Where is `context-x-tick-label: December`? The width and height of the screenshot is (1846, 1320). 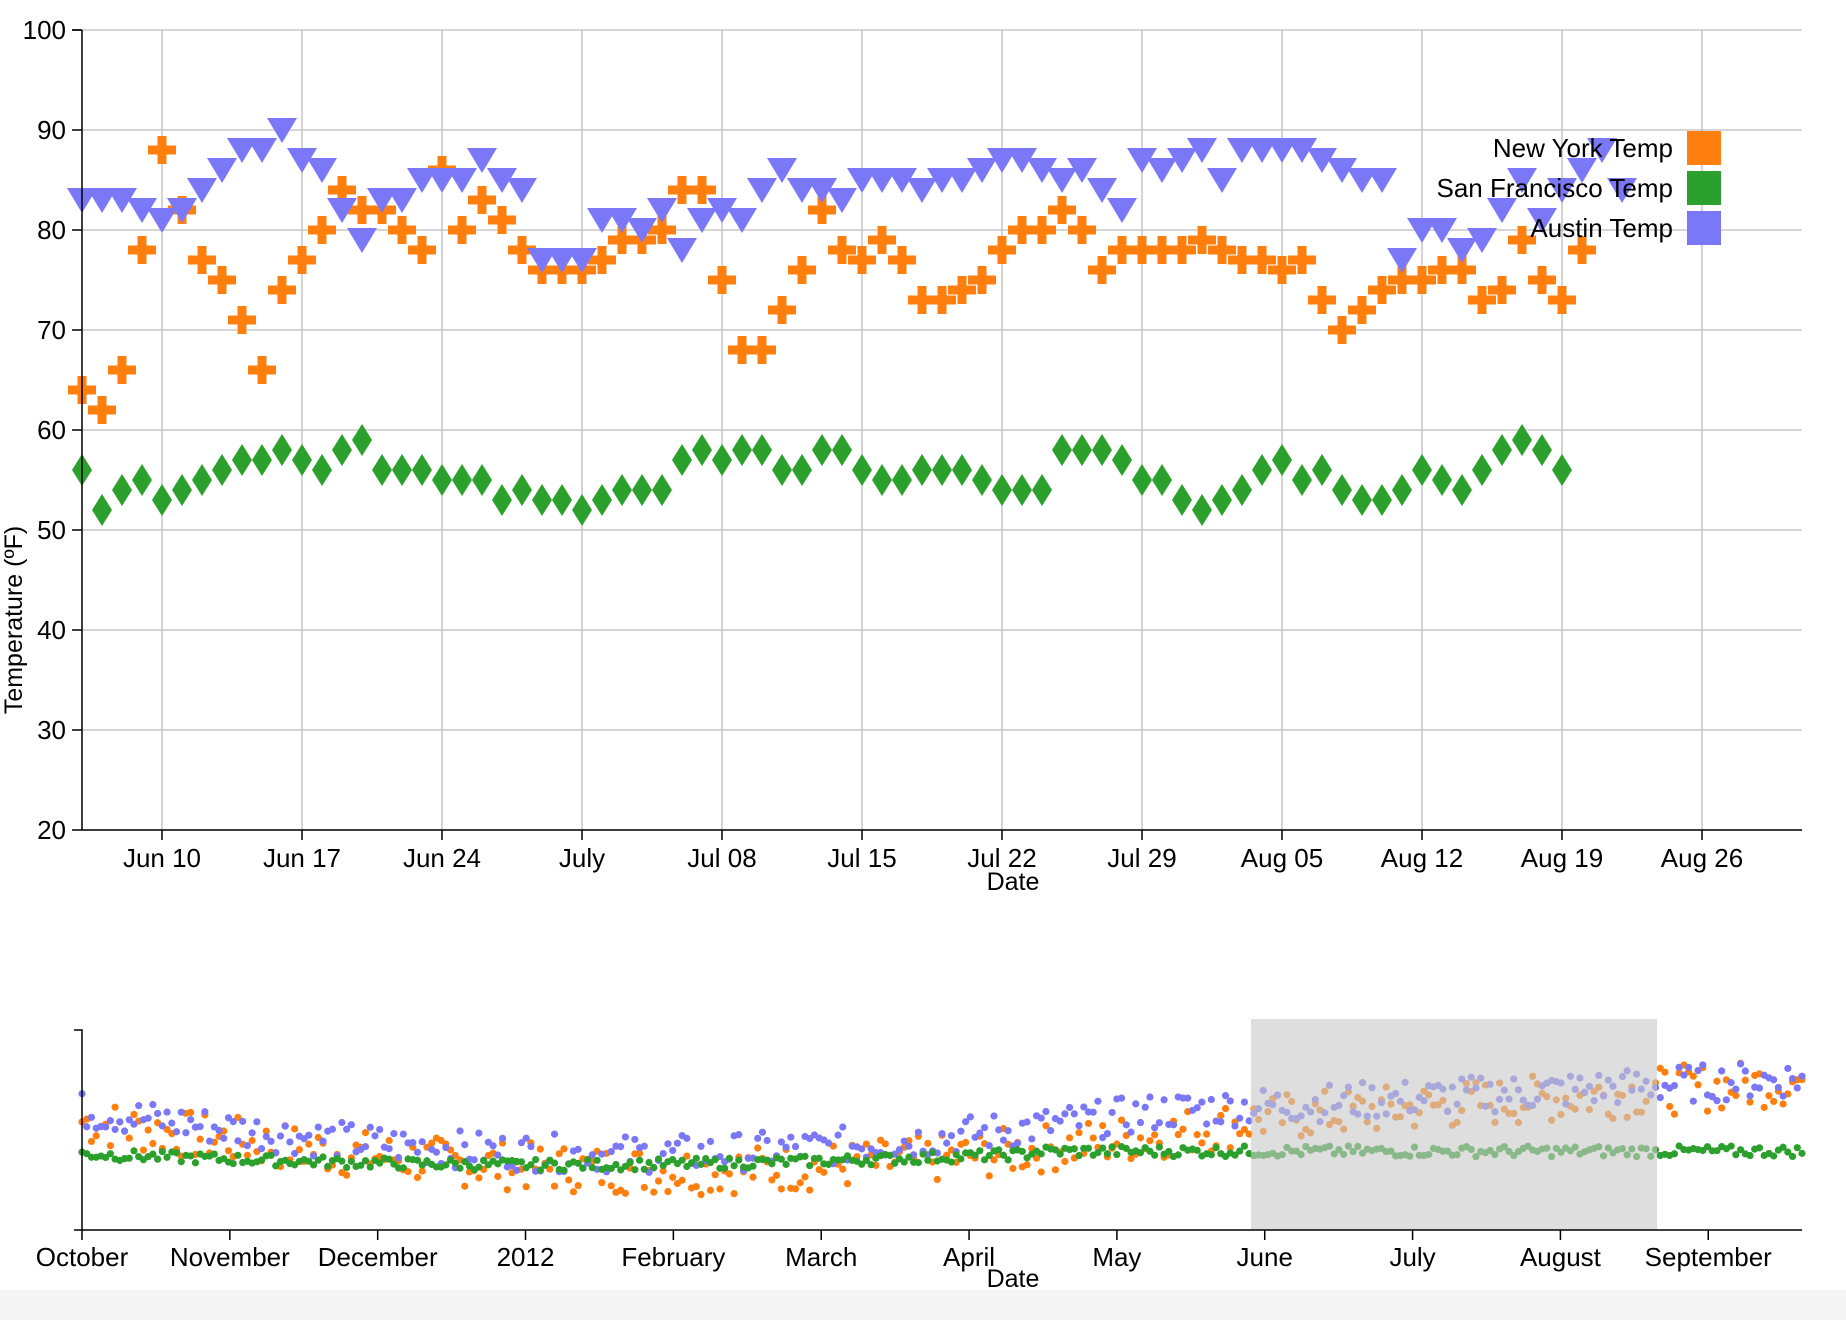
context-x-tick-label: December is located at coordinates (378, 1257).